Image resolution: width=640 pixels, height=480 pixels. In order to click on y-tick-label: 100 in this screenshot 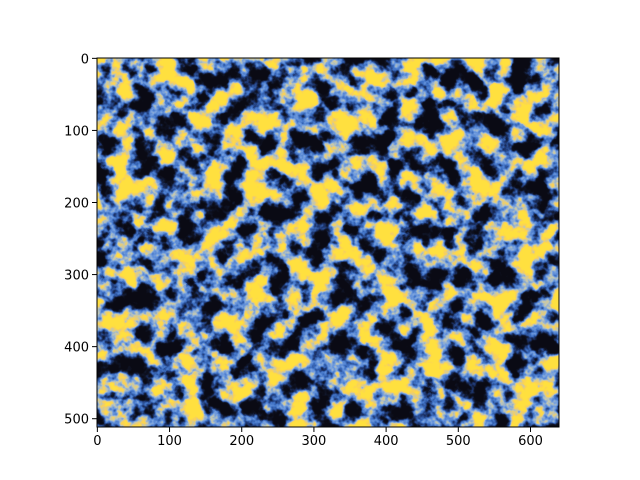, I will do `click(76, 131)`.